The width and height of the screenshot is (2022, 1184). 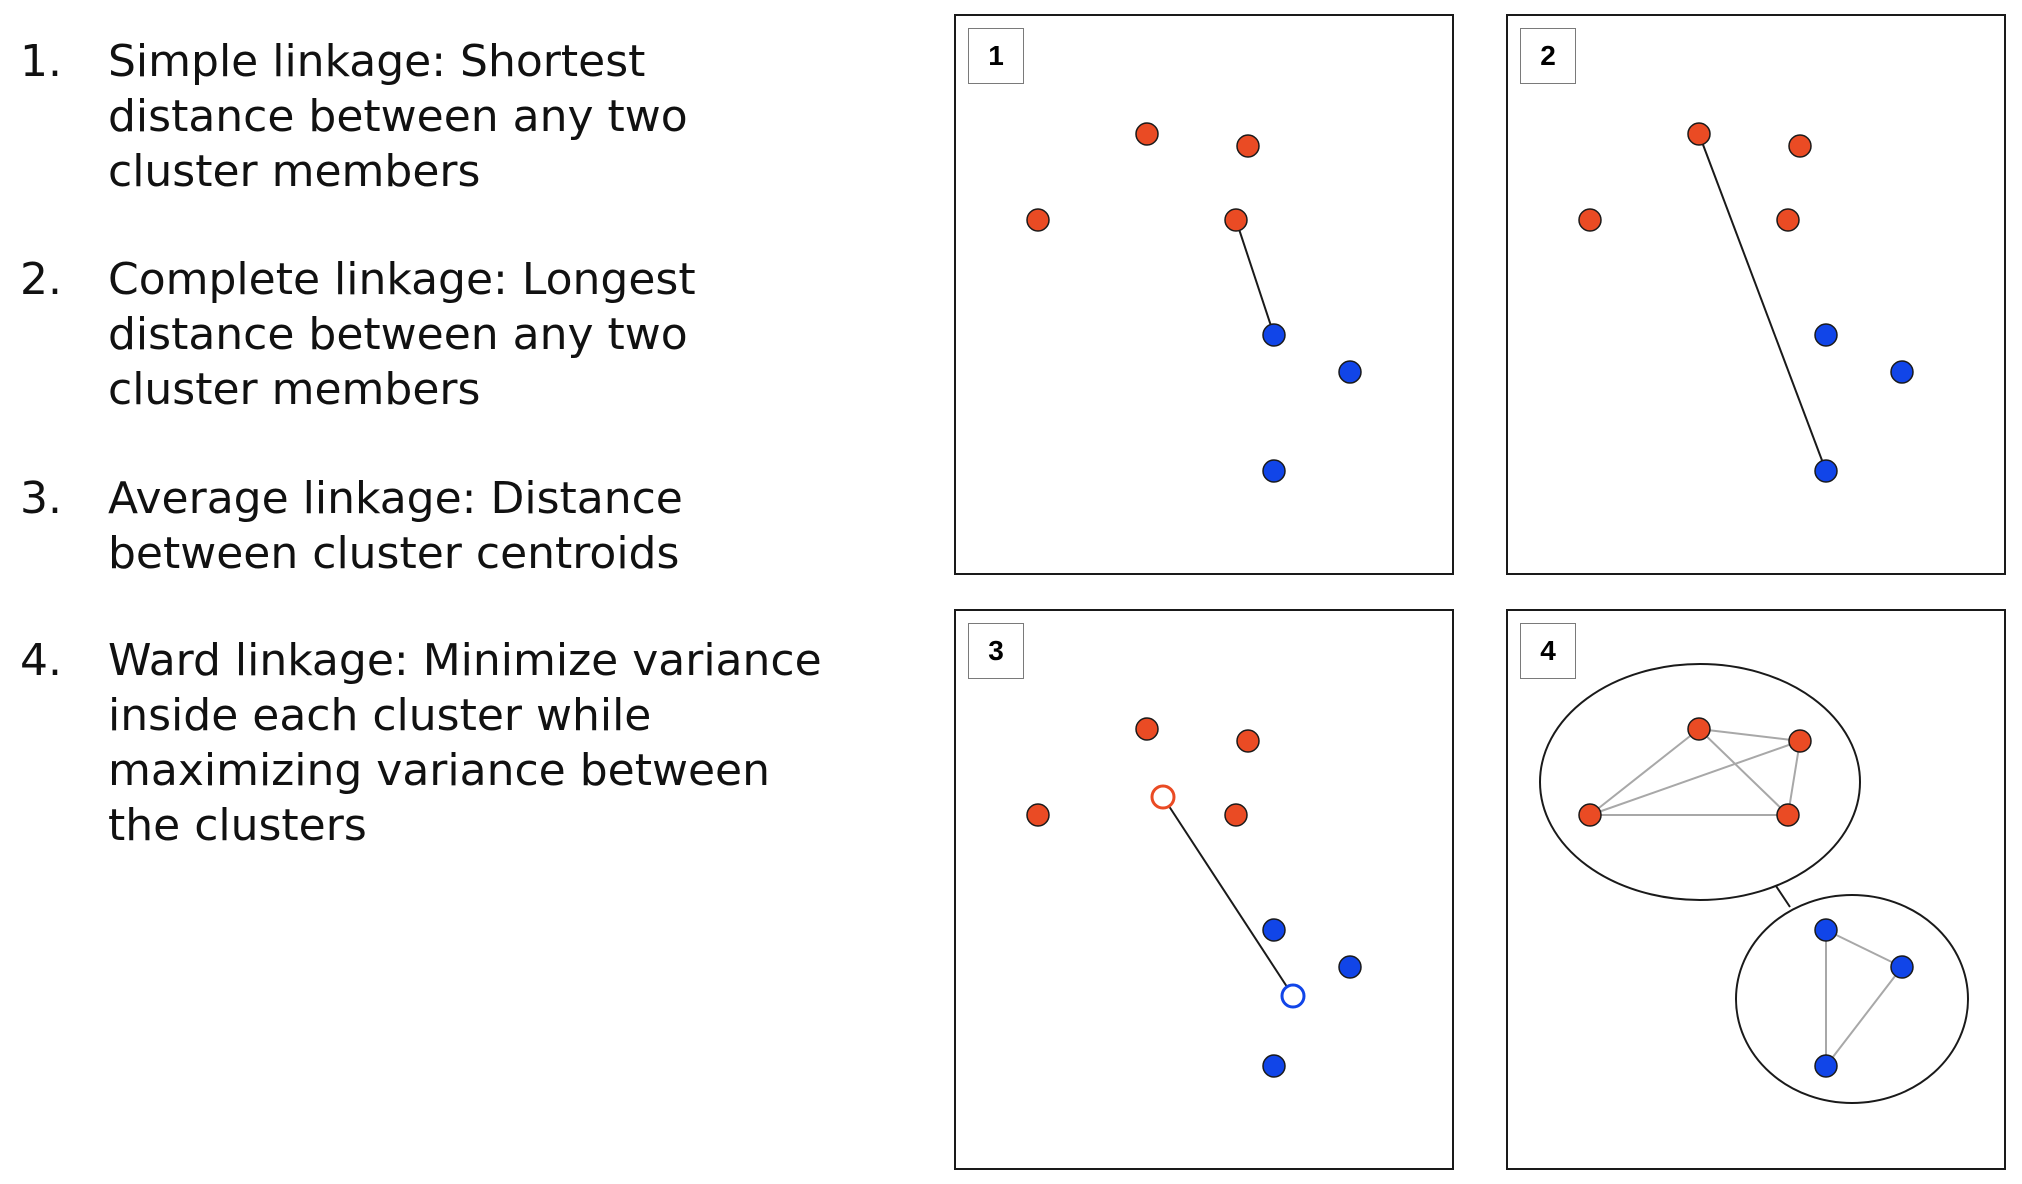 I want to click on diagram-panel-complete: 2, so click(x=1756, y=294).